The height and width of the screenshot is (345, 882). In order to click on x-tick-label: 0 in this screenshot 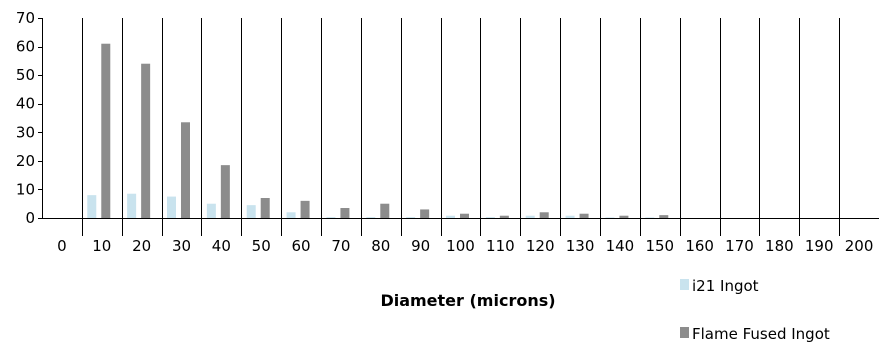, I will do `click(62, 246)`.